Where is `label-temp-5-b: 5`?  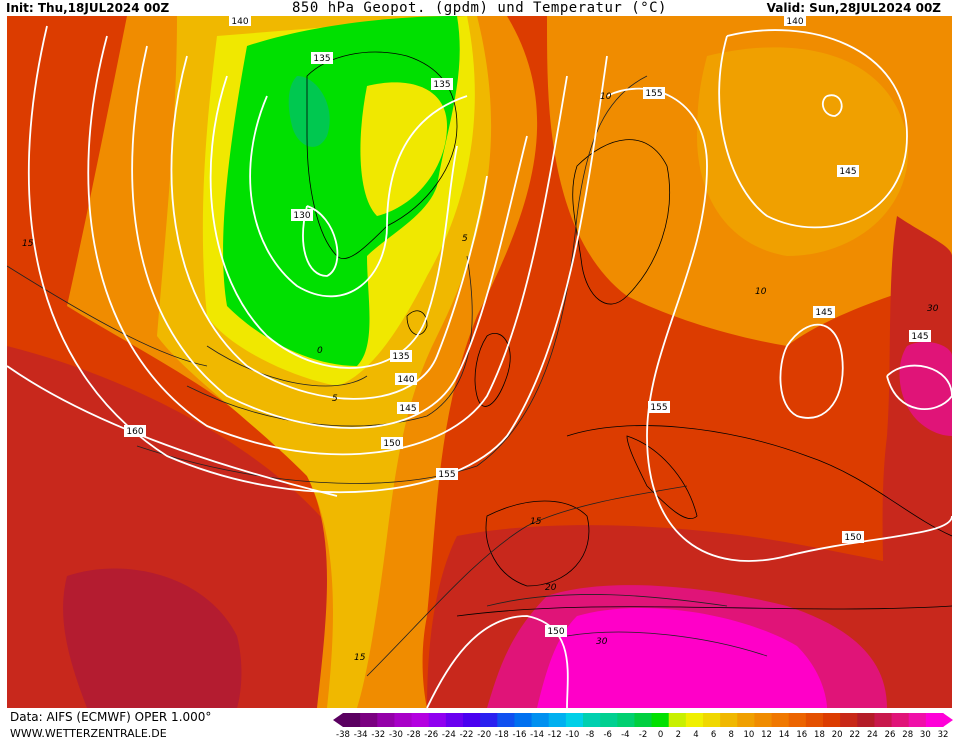
label-temp-5-b: 5 is located at coordinates (465, 239).